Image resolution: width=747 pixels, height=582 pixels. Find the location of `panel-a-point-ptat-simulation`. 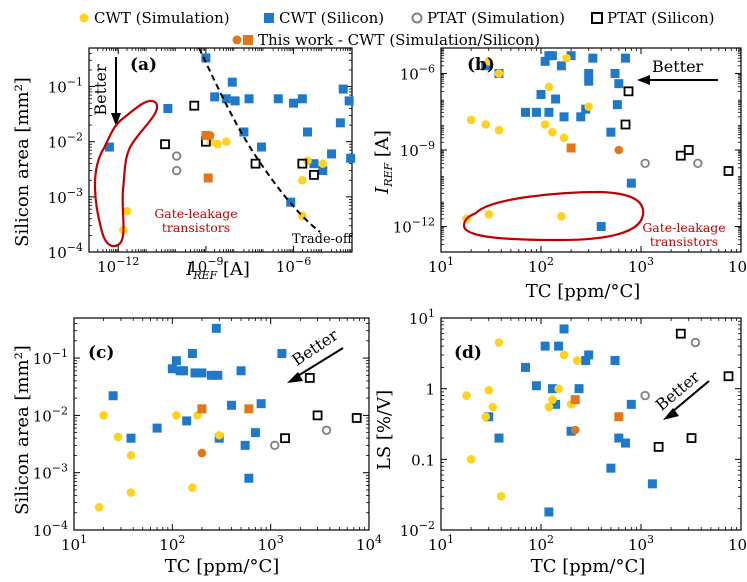

panel-a-point-ptat-simulation is located at coordinates (176, 170).